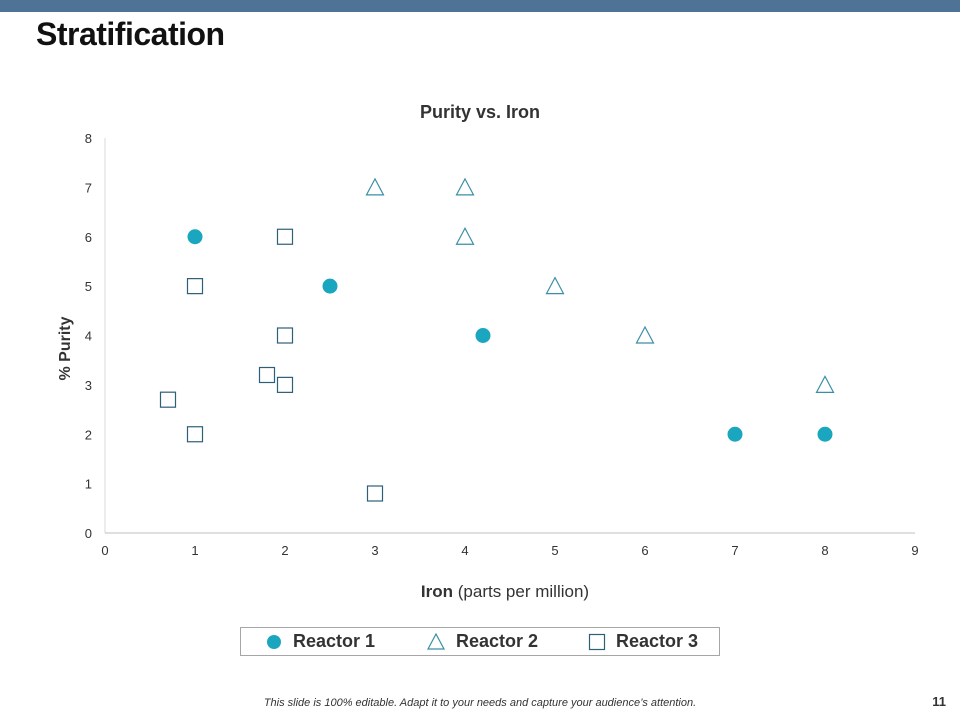 The image size is (960, 720). Describe the element at coordinates (480, 6) in the screenshot. I see `top-accent-bar` at that location.